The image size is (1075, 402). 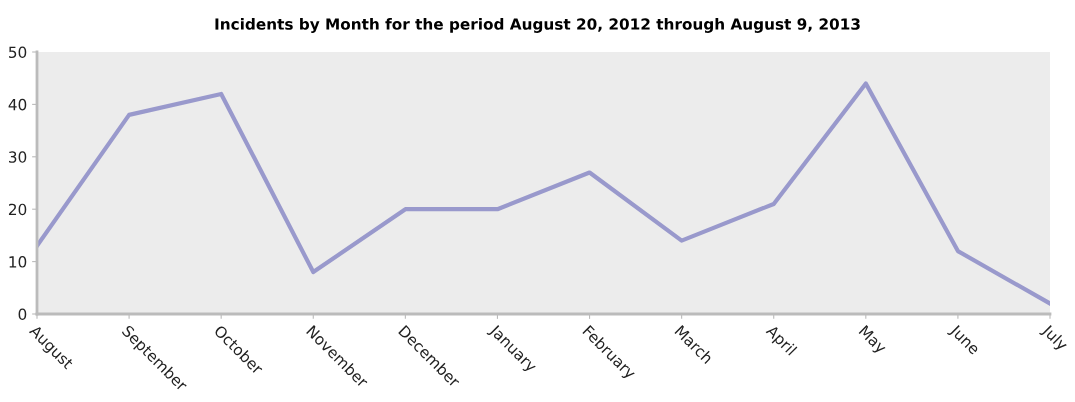 I want to click on y-tick-label: 20, so click(x=17, y=209).